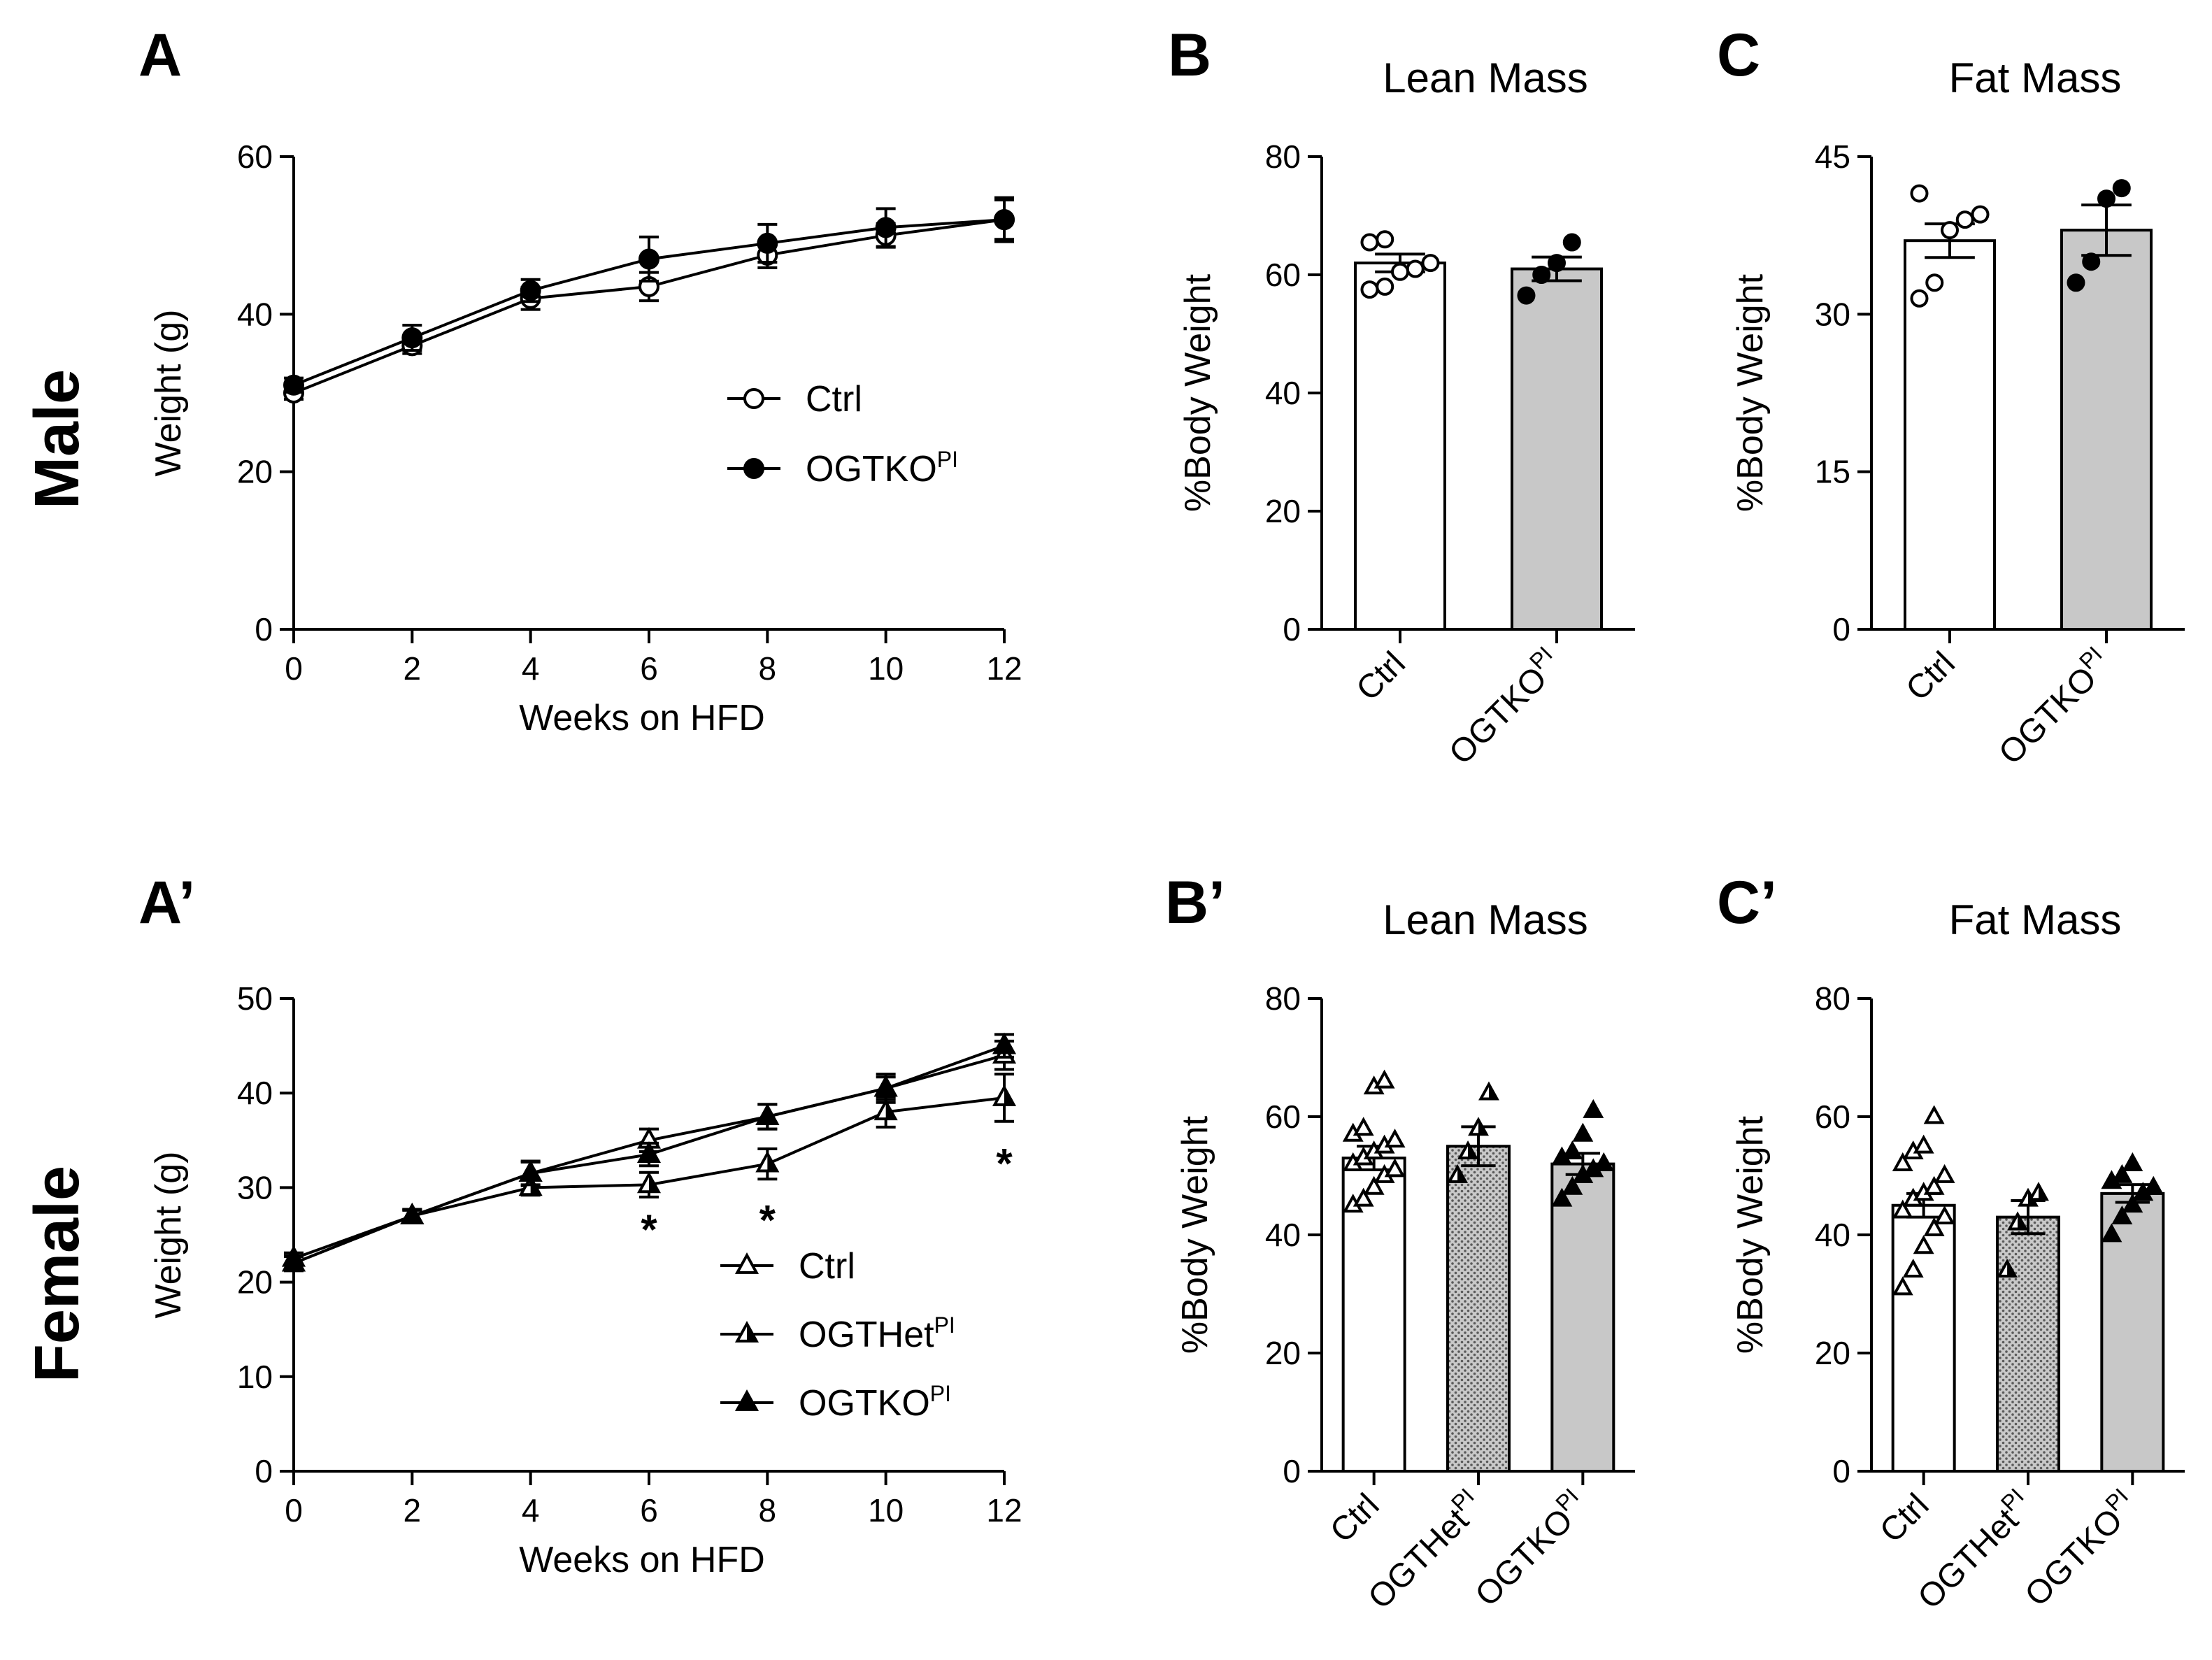  What do you see at coordinates (294, 668) in the screenshot?
I see `x-tick-label: 0` at bounding box center [294, 668].